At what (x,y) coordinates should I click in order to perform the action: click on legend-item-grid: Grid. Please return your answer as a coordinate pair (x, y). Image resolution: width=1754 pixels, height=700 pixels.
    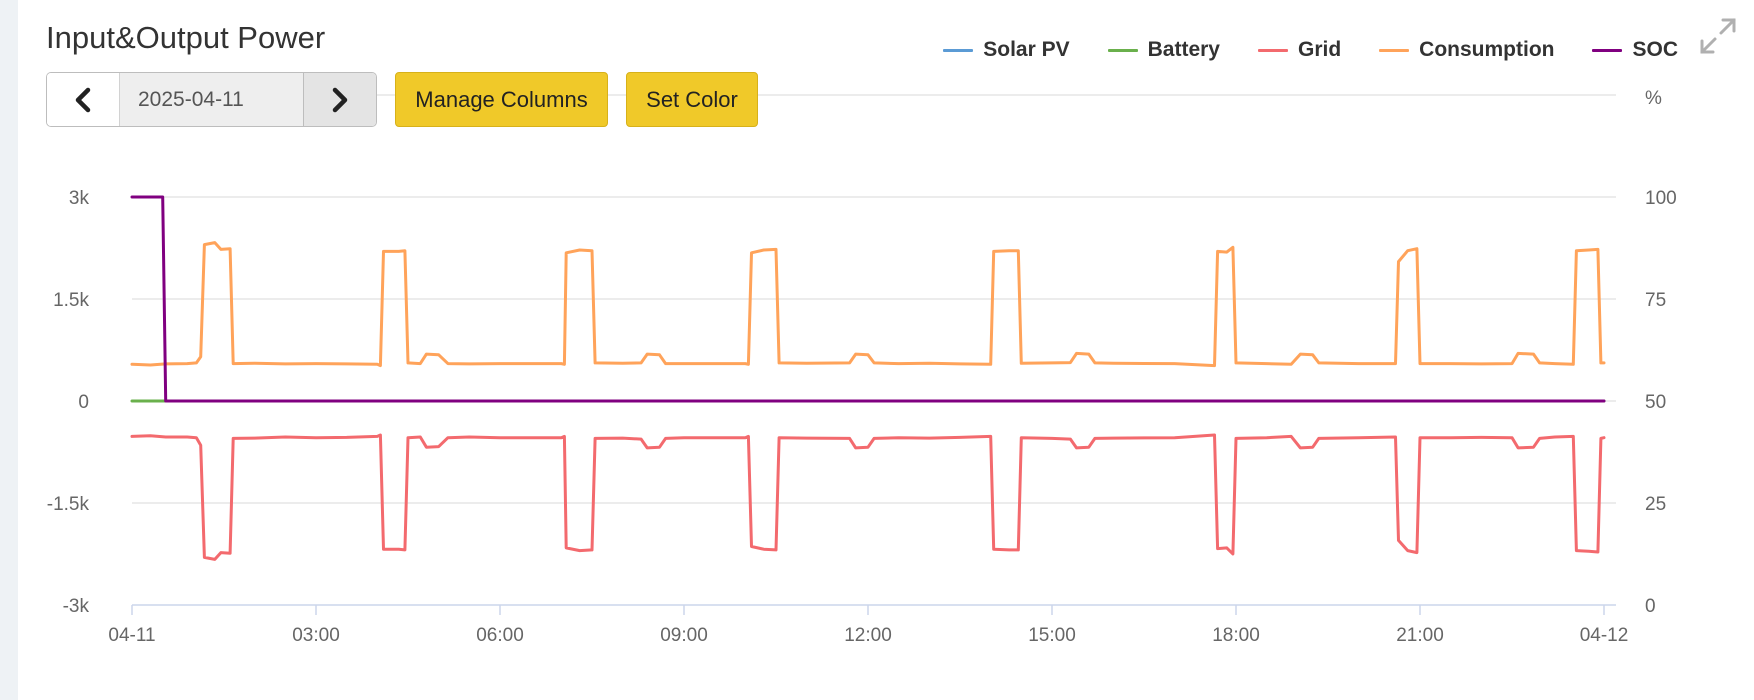
    Looking at the image, I should click on (1299, 50).